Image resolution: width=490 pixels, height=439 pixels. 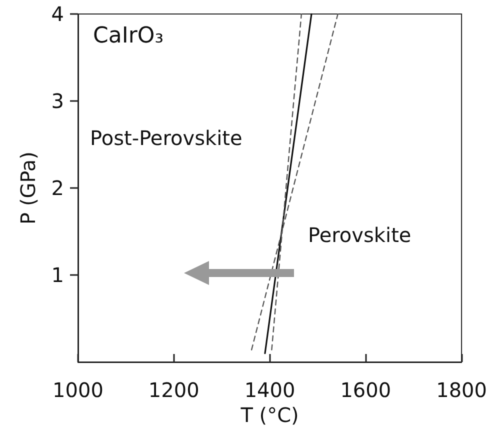 I want to click on x-tick-label: 1400, so click(x=270, y=390).